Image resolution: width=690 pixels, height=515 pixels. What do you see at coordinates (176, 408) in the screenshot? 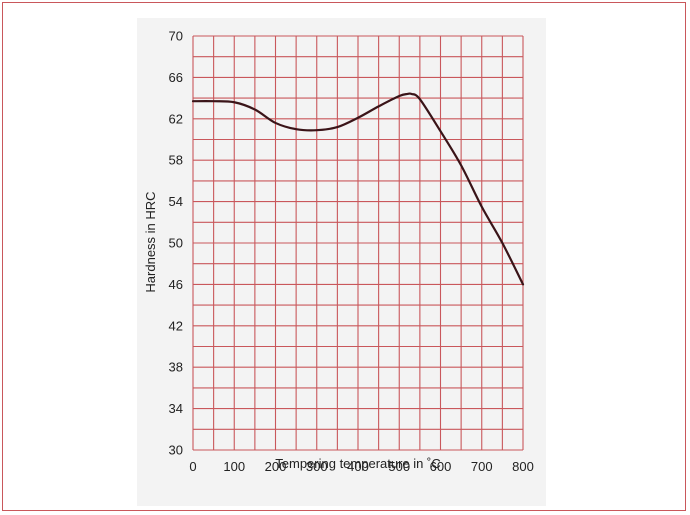
I see `y-tick-label: 34` at bounding box center [176, 408].